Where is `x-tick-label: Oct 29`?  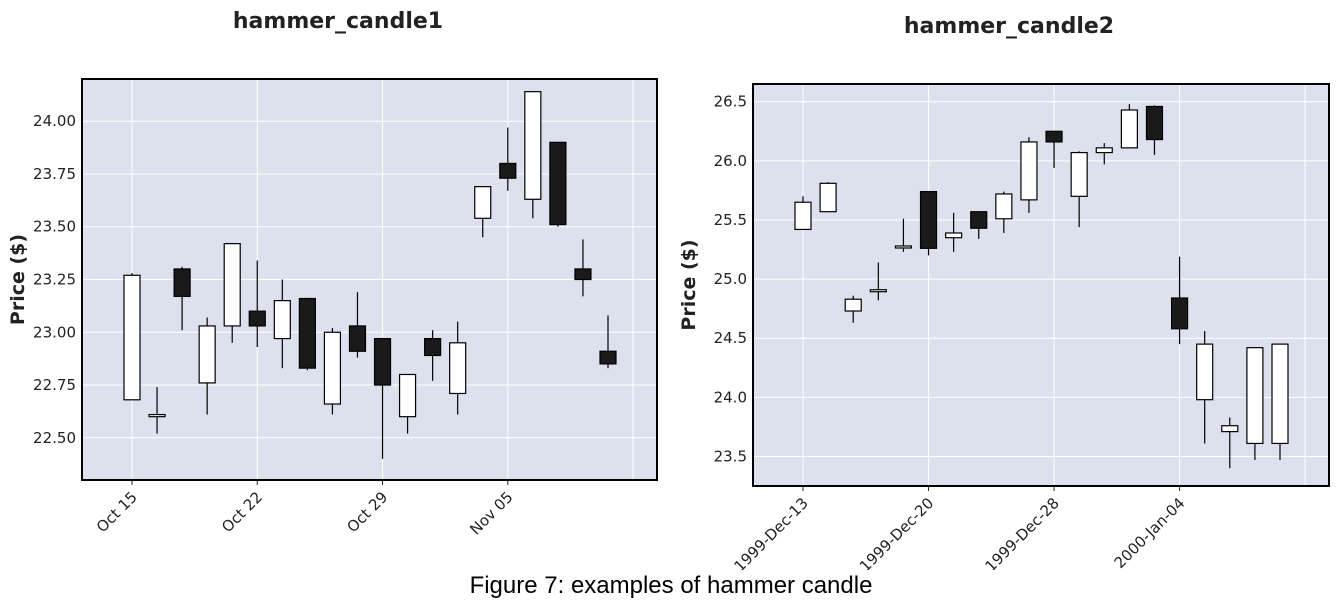 x-tick-label: Oct 29 is located at coordinates (367, 512).